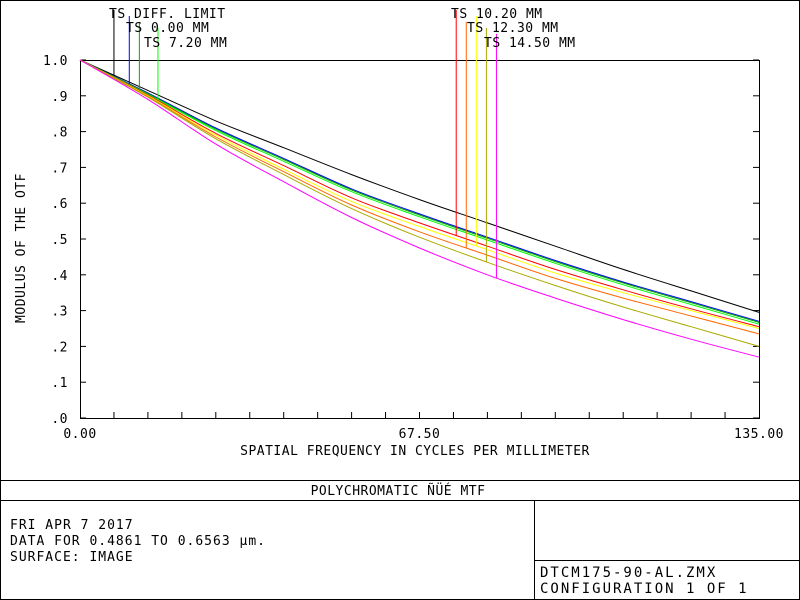 The width and height of the screenshot is (800, 600). What do you see at coordinates (138, 541) in the screenshot?
I see `footer-data-range: DATA FOR 0.4861 TO 0.6563 μm.` at bounding box center [138, 541].